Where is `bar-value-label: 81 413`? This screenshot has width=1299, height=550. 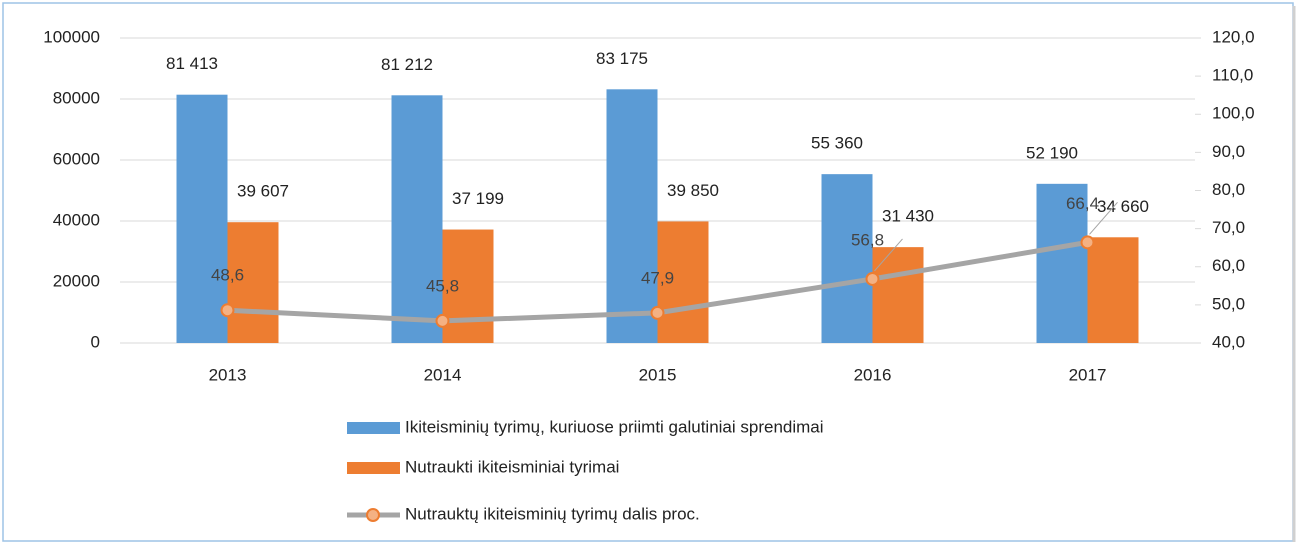
bar-value-label: 81 413 is located at coordinates (192, 63).